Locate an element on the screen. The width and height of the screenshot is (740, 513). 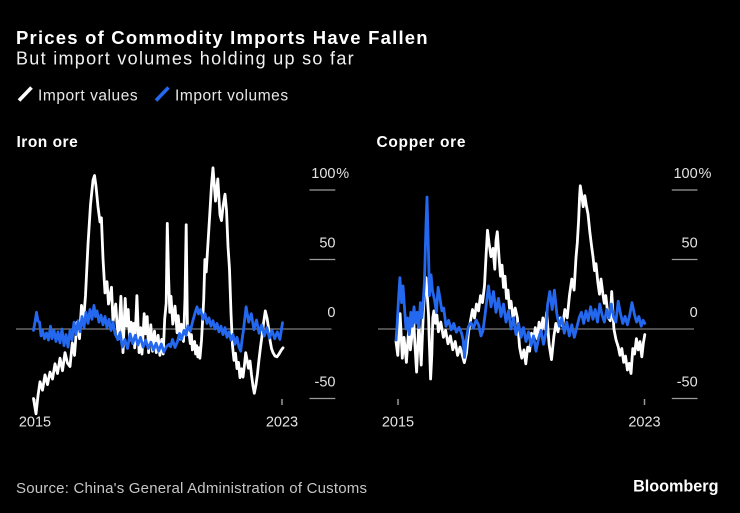
svg-text: Iron ore is located at coordinates (48, 142).